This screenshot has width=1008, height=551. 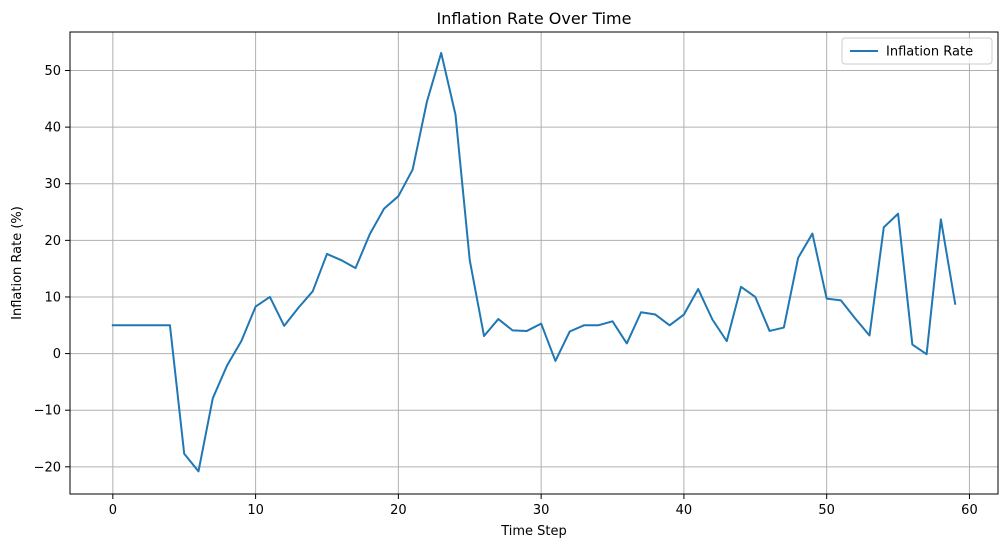 What do you see at coordinates (47, 411) in the screenshot?
I see `y-tick-label: −10` at bounding box center [47, 411].